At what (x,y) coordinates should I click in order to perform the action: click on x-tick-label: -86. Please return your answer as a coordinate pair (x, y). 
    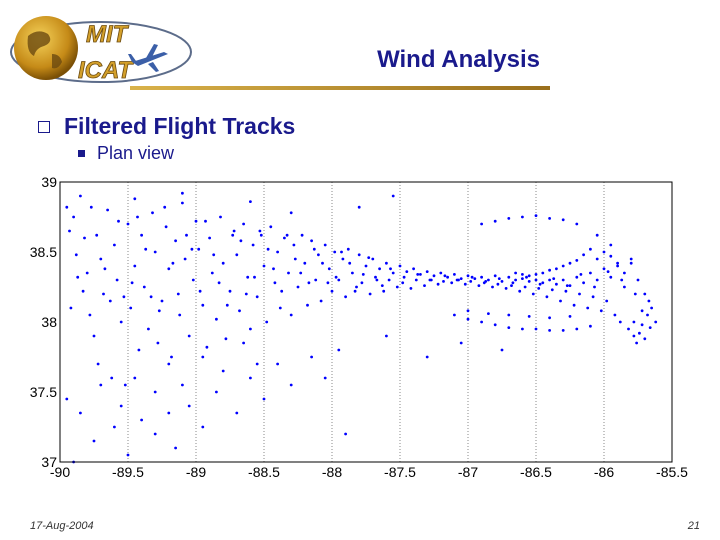
    Looking at the image, I should click on (604, 472).